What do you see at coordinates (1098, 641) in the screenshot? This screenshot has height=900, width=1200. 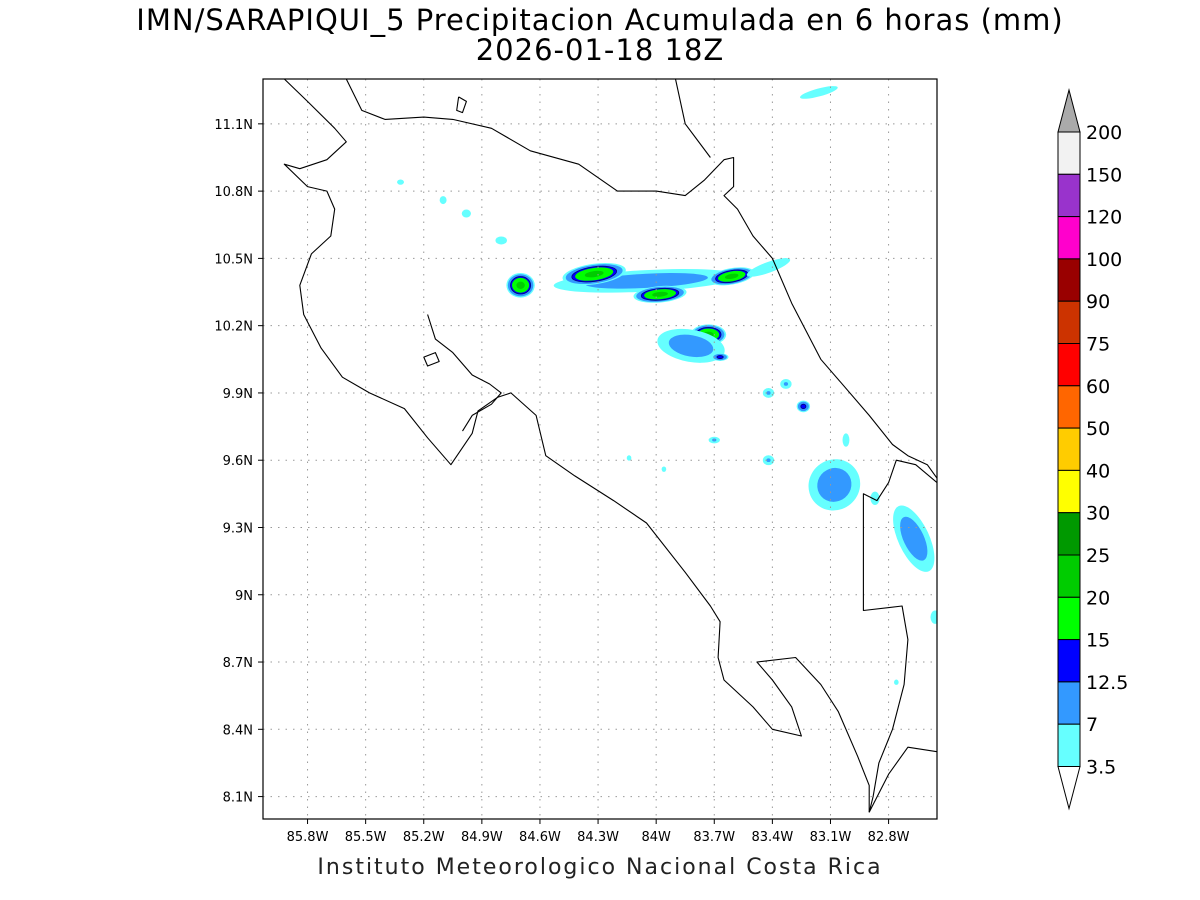 I see `colorbar-label: 15` at bounding box center [1098, 641].